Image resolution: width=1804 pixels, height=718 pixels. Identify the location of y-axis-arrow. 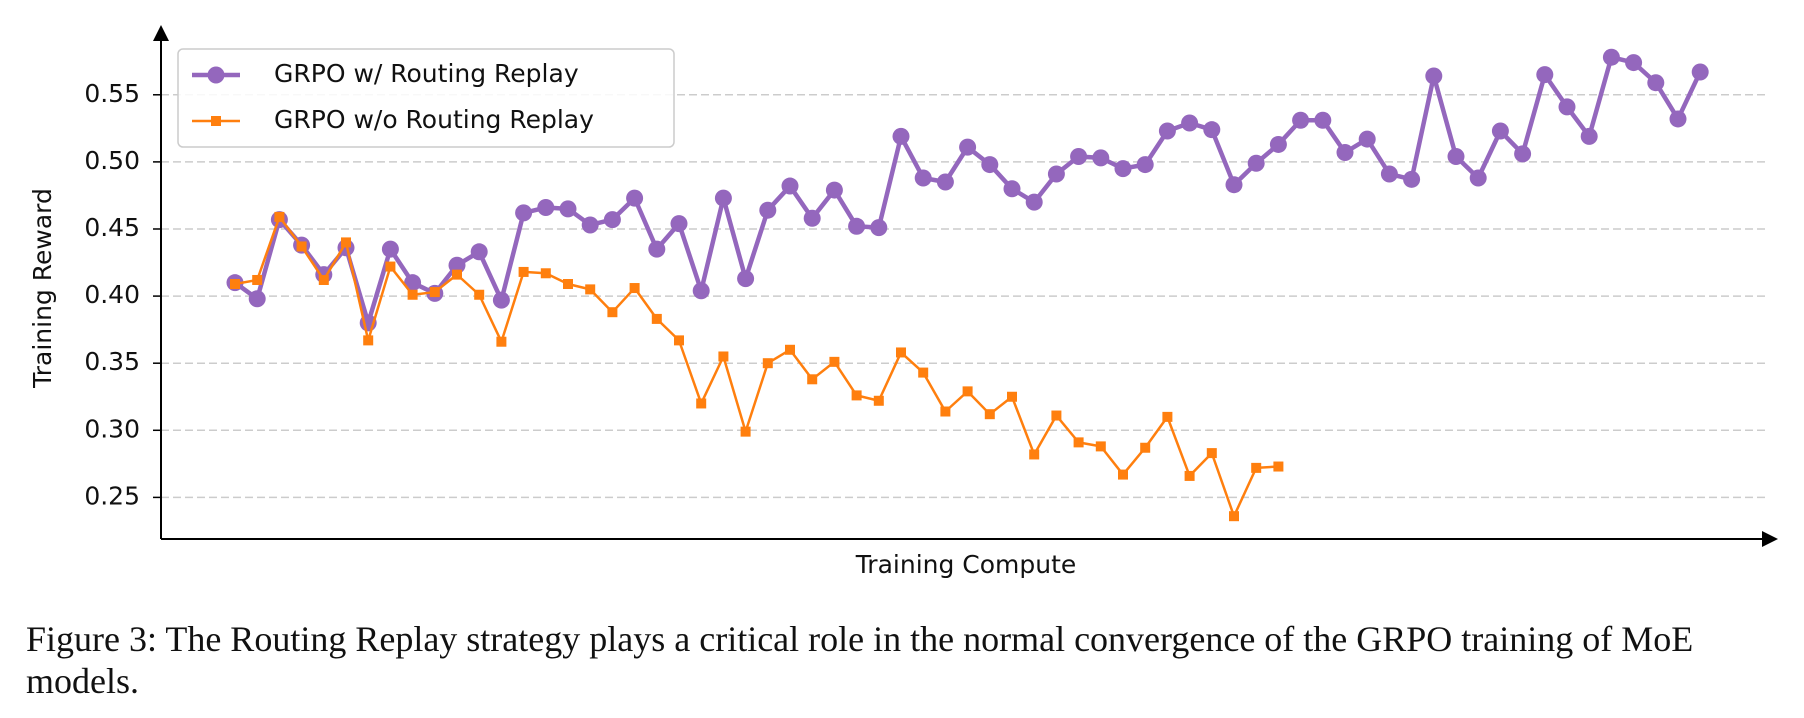
(161, 33).